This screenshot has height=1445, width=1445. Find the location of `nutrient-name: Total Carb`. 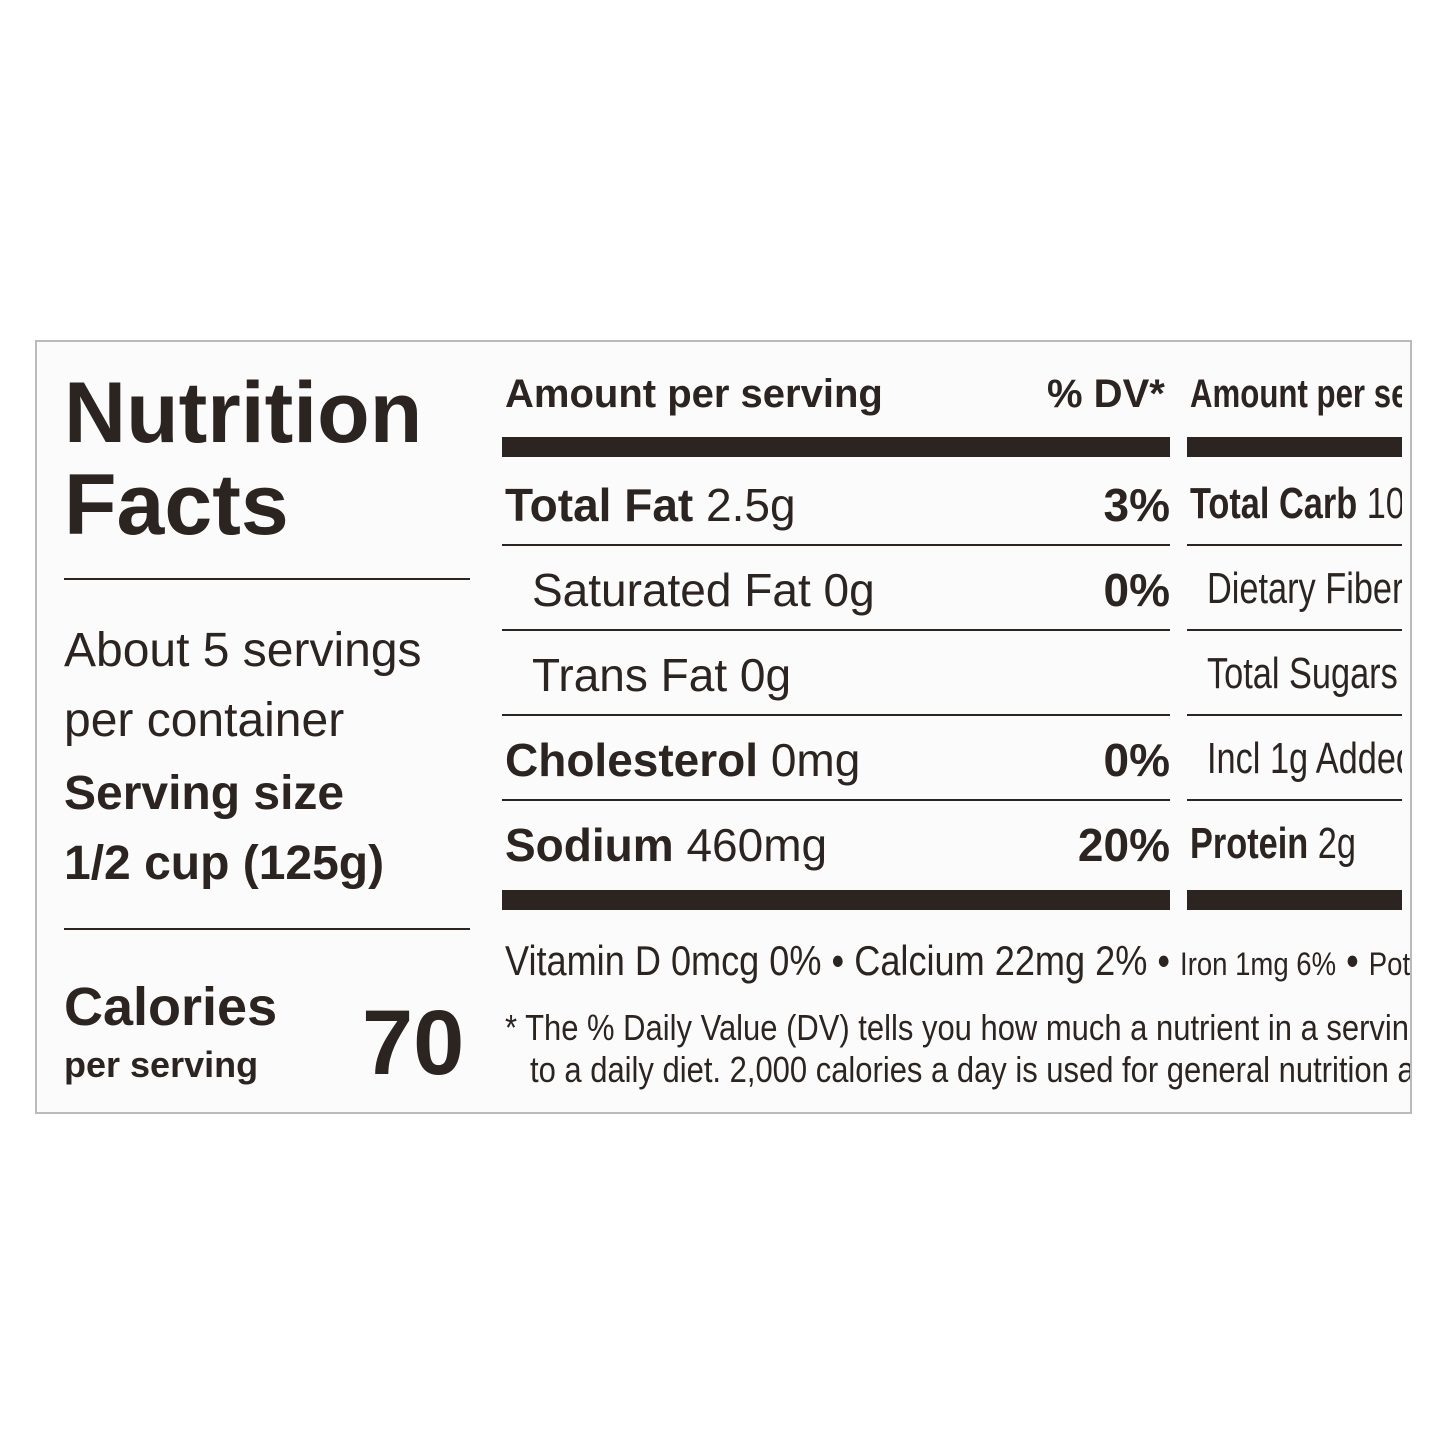

nutrient-name: Total Carb is located at coordinates (1274, 503).